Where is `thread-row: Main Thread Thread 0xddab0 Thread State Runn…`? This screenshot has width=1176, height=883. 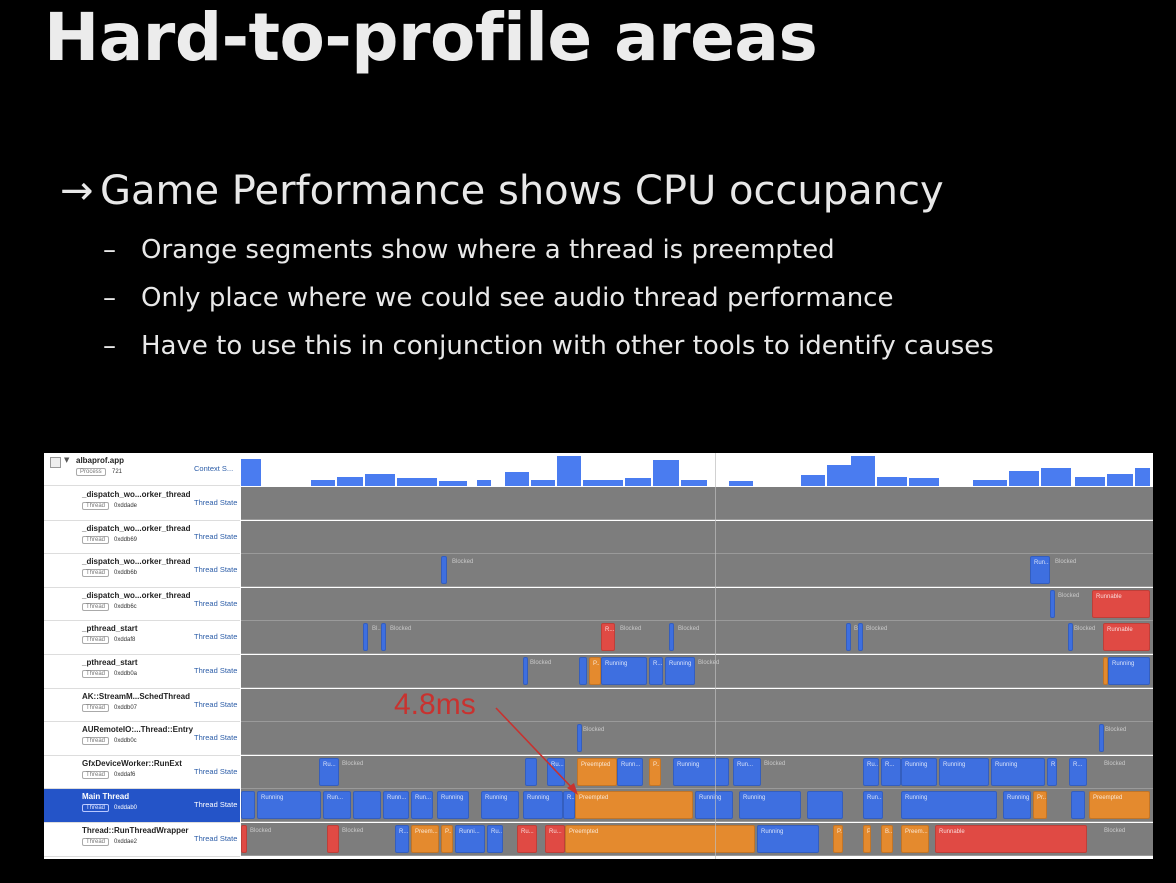 thread-row: Main Thread Thread 0xddab0 Thread State Runn… is located at coordinates (598, 806).